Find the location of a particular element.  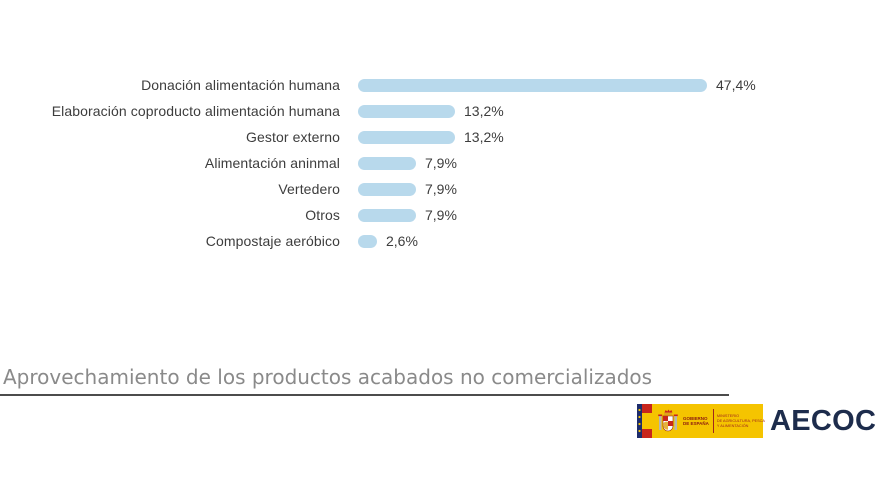

chart-row: Gestor externo 13,2% is located at coordinates (437, 137).